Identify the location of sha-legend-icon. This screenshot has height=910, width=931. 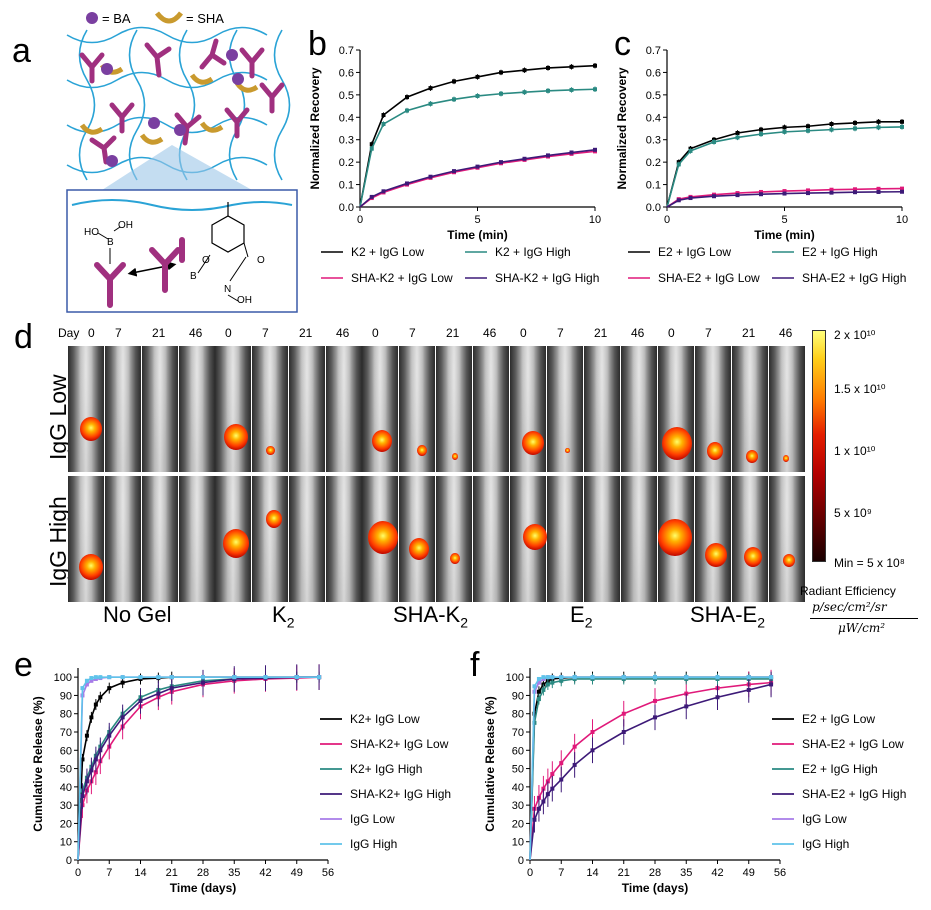
(169, 17).